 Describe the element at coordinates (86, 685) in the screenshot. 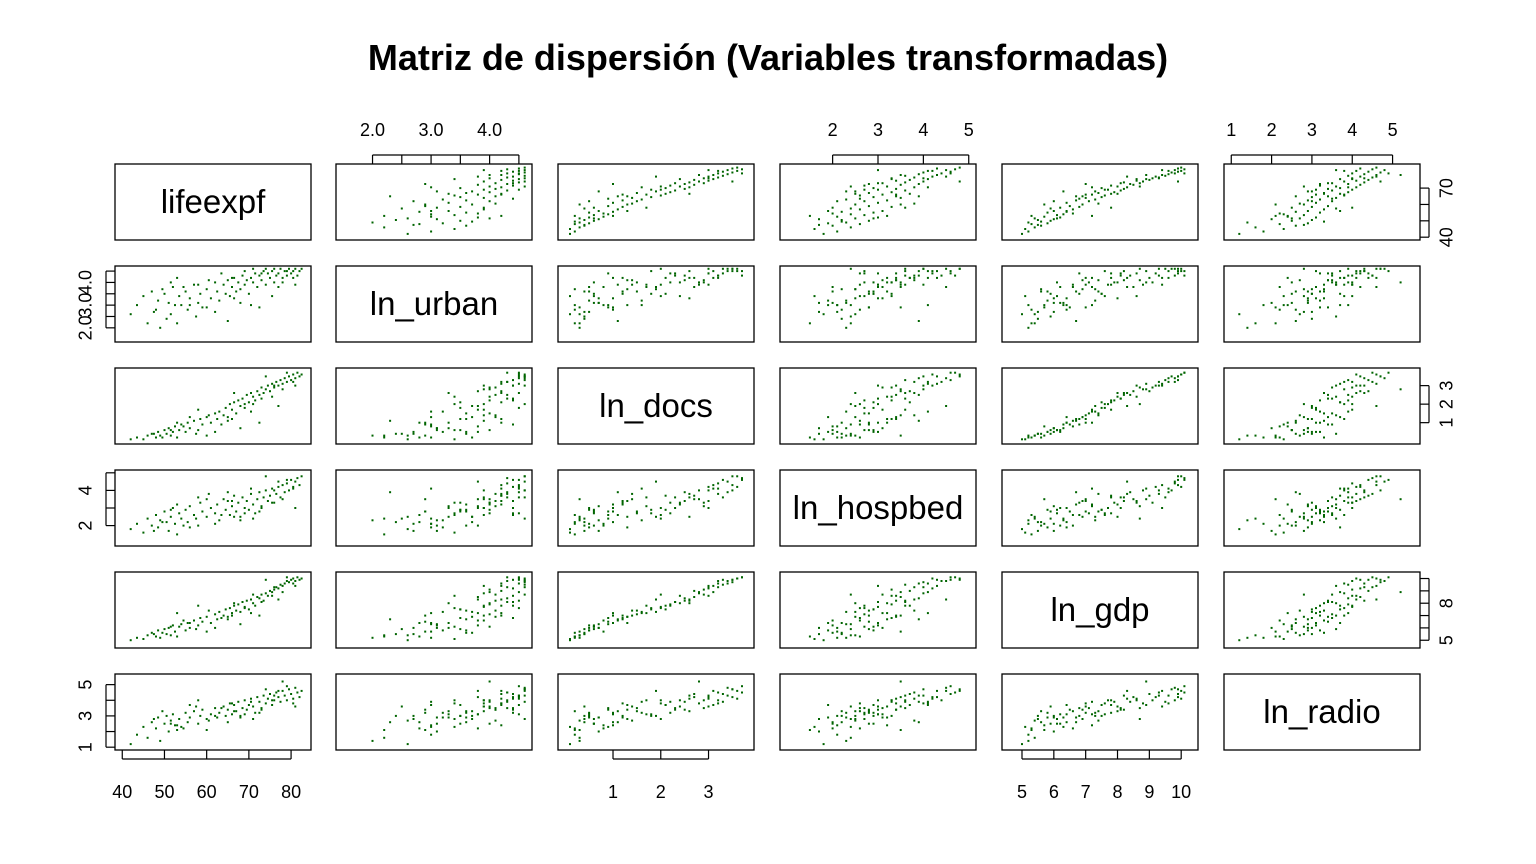

I see `left-tick-label-ln_radio: 5` at that location.